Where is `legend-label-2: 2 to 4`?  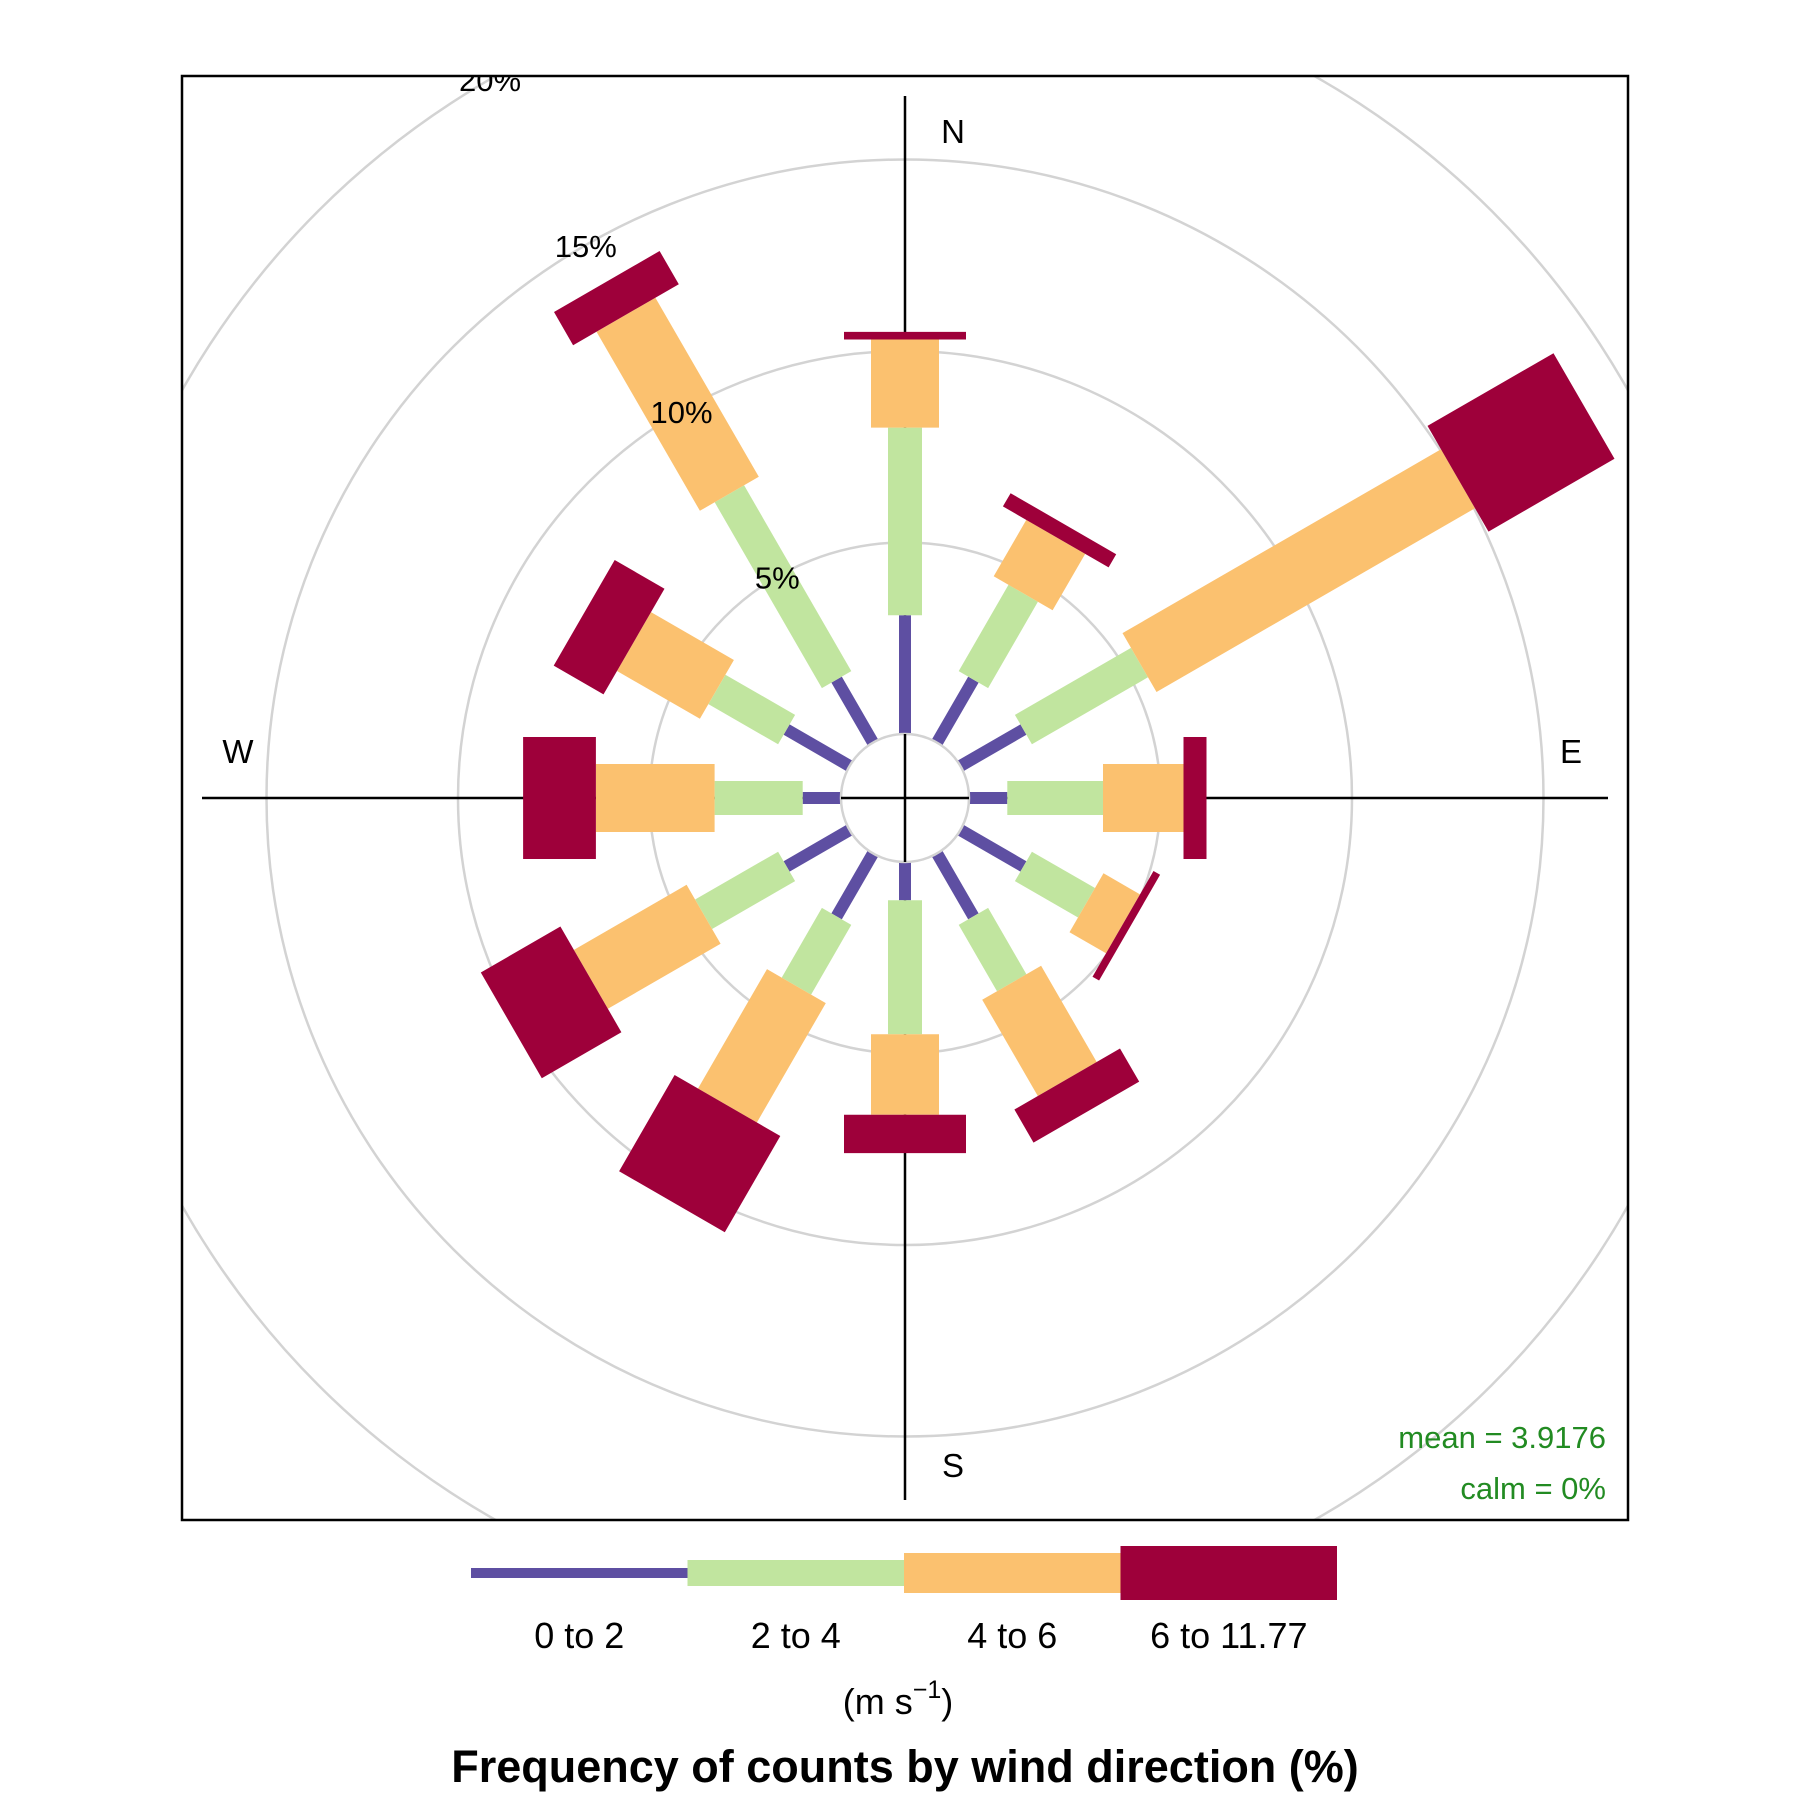
legend-label-2: 2 to 4 is located at coordinates (796, 1635).